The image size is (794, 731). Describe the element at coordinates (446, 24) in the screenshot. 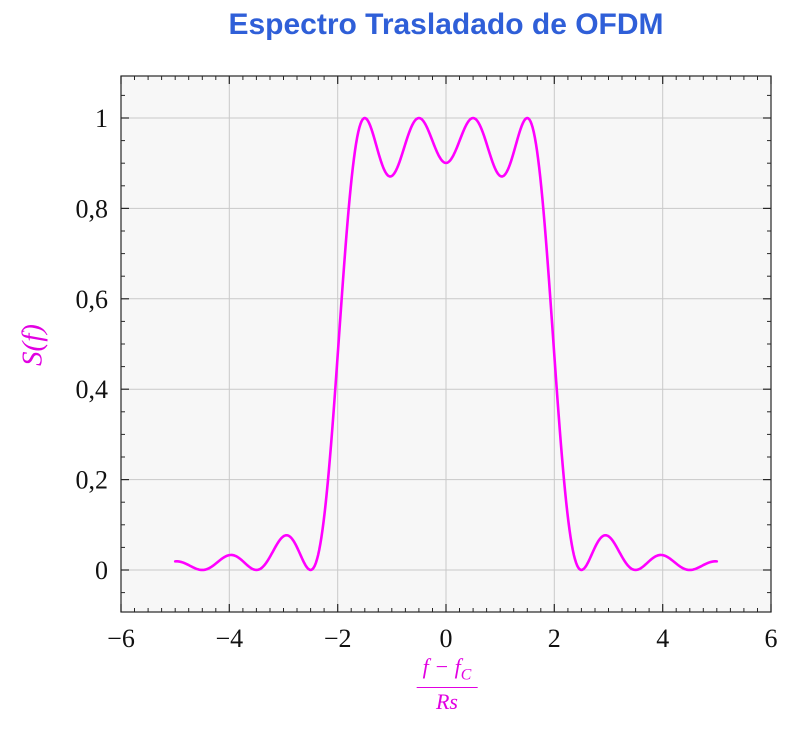

I see `chart-title: Espectro Trasladado de OFDM` at that location.